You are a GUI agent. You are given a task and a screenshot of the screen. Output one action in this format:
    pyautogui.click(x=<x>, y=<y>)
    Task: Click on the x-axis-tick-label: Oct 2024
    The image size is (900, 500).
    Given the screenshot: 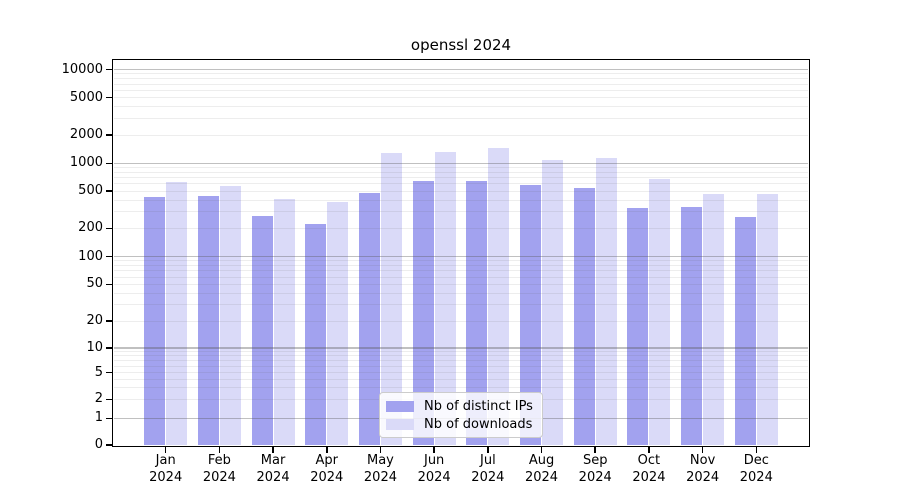 What is the action you would take?
    pyautogui.click(x=649, y=469)
    